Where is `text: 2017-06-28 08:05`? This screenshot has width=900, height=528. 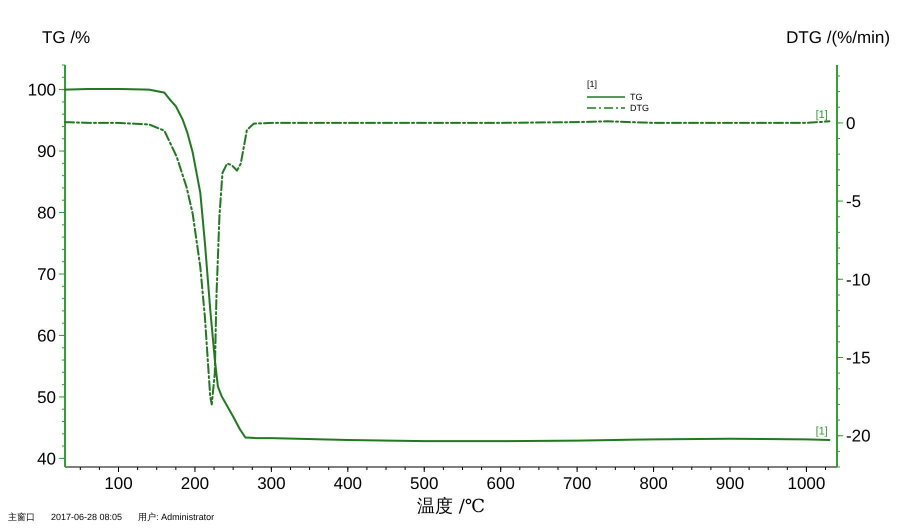
text: 2017-06-28 08:05 is located at coordinates (86, 517).